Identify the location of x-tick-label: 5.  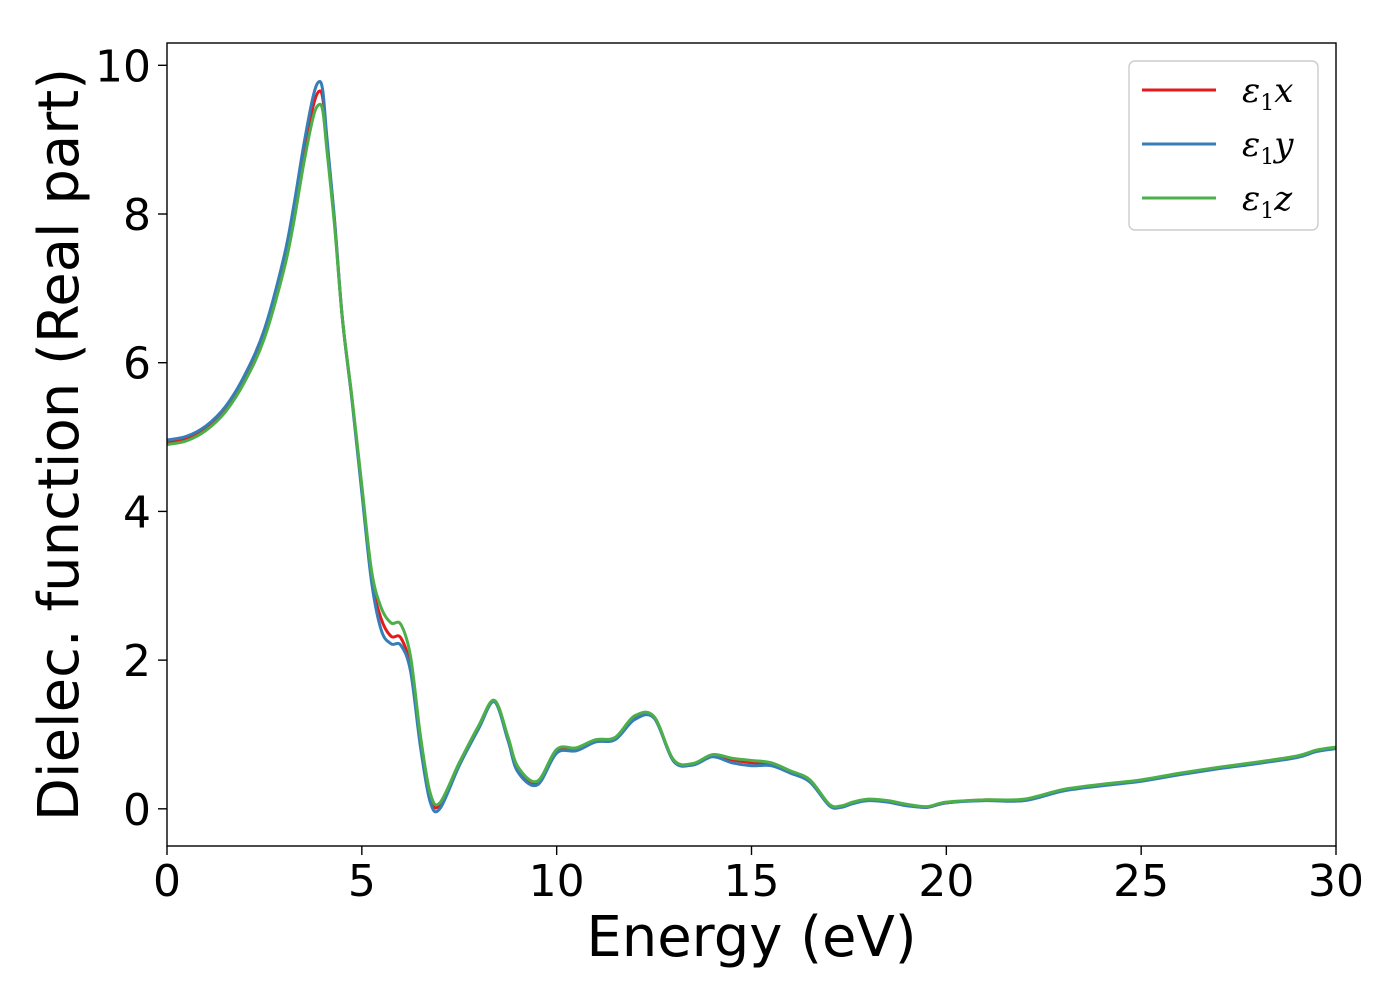
(362, 881).